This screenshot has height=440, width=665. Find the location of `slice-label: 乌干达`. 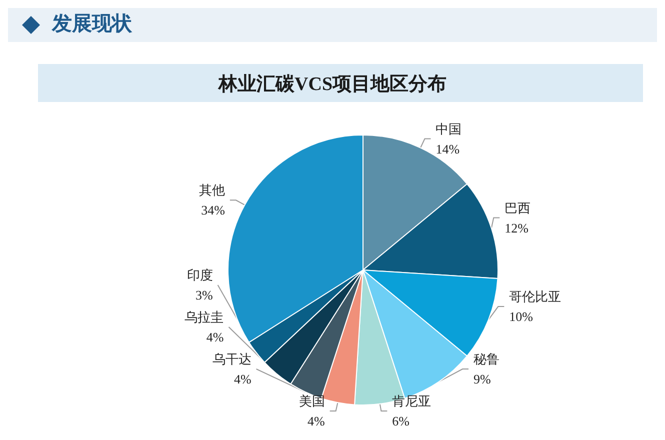

slice-label: 乌干达 is located at coordinates (232, 359).